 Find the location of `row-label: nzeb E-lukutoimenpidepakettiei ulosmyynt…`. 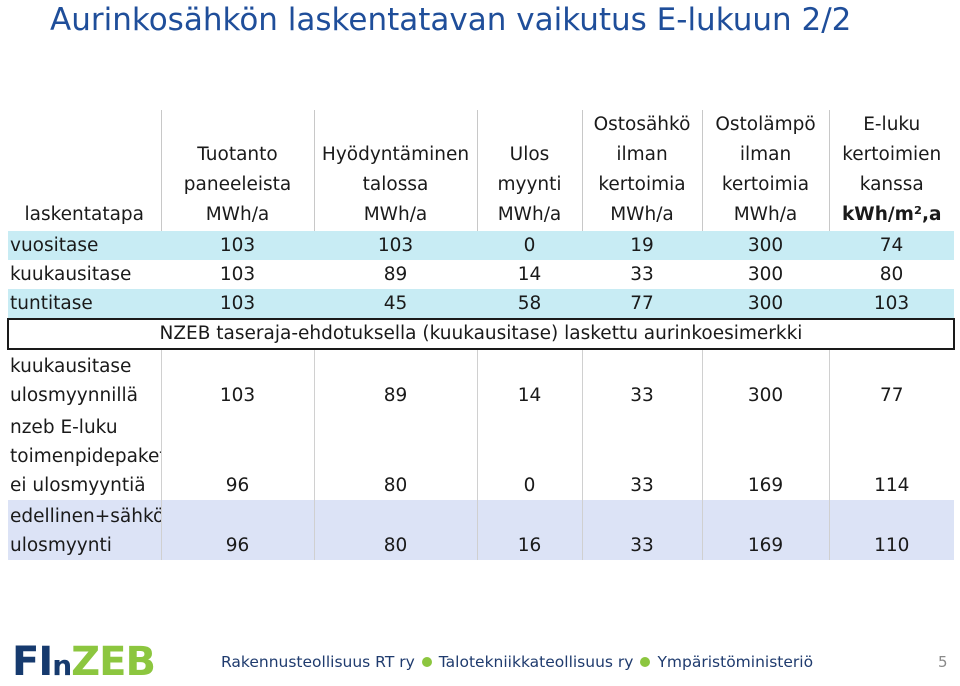

row-label: nzeb E-lukutoimenpidepakettiei ulosmyynt… is located at coordinates (85, 455).